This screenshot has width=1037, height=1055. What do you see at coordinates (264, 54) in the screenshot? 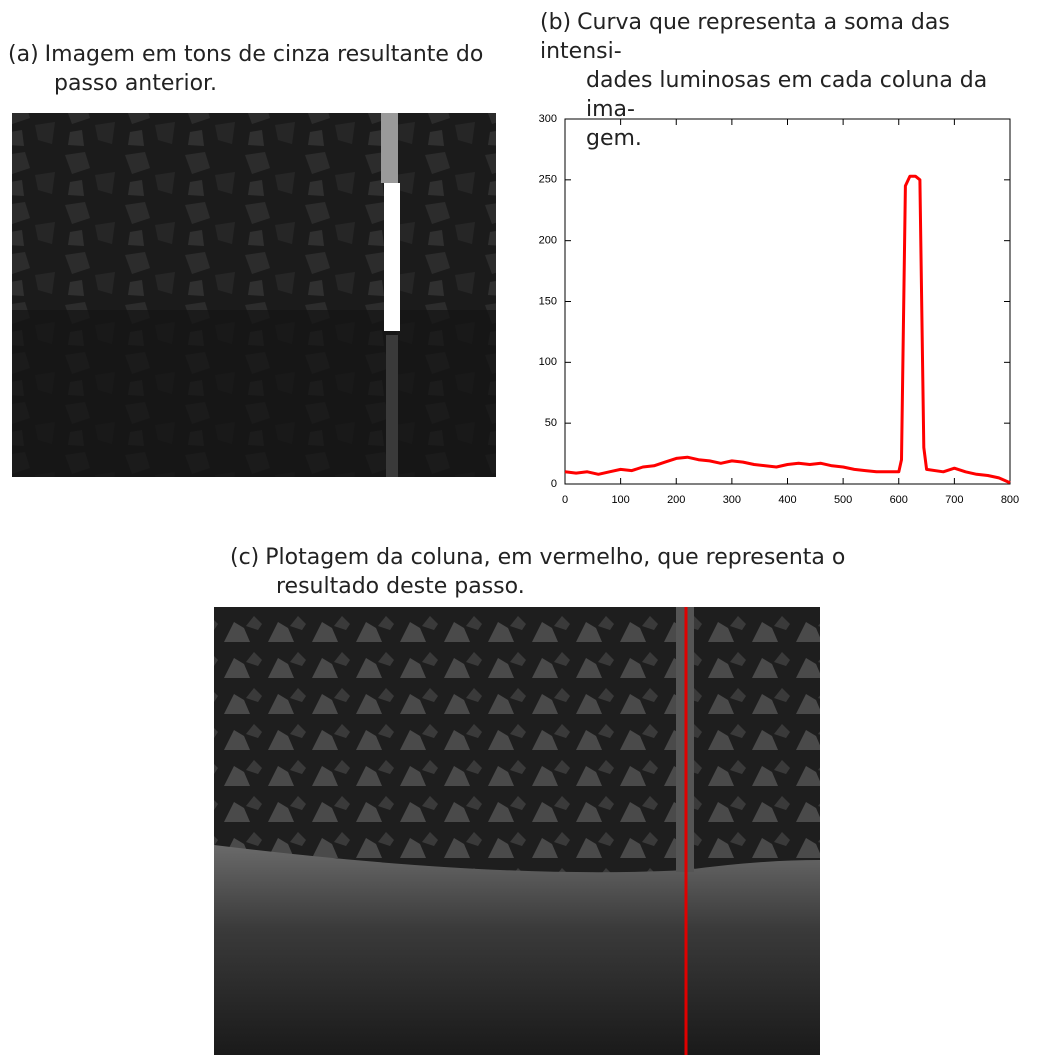
I see `caption-text: Imagem em tons de cinza resultante do` at bounding box center [264, 54].